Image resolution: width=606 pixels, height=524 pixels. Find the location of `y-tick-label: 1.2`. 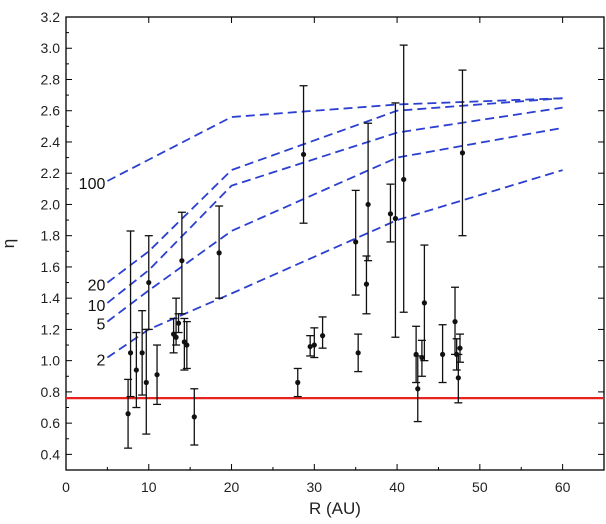

y-tick-label: 1.2 is located at coordinates (51, 329).